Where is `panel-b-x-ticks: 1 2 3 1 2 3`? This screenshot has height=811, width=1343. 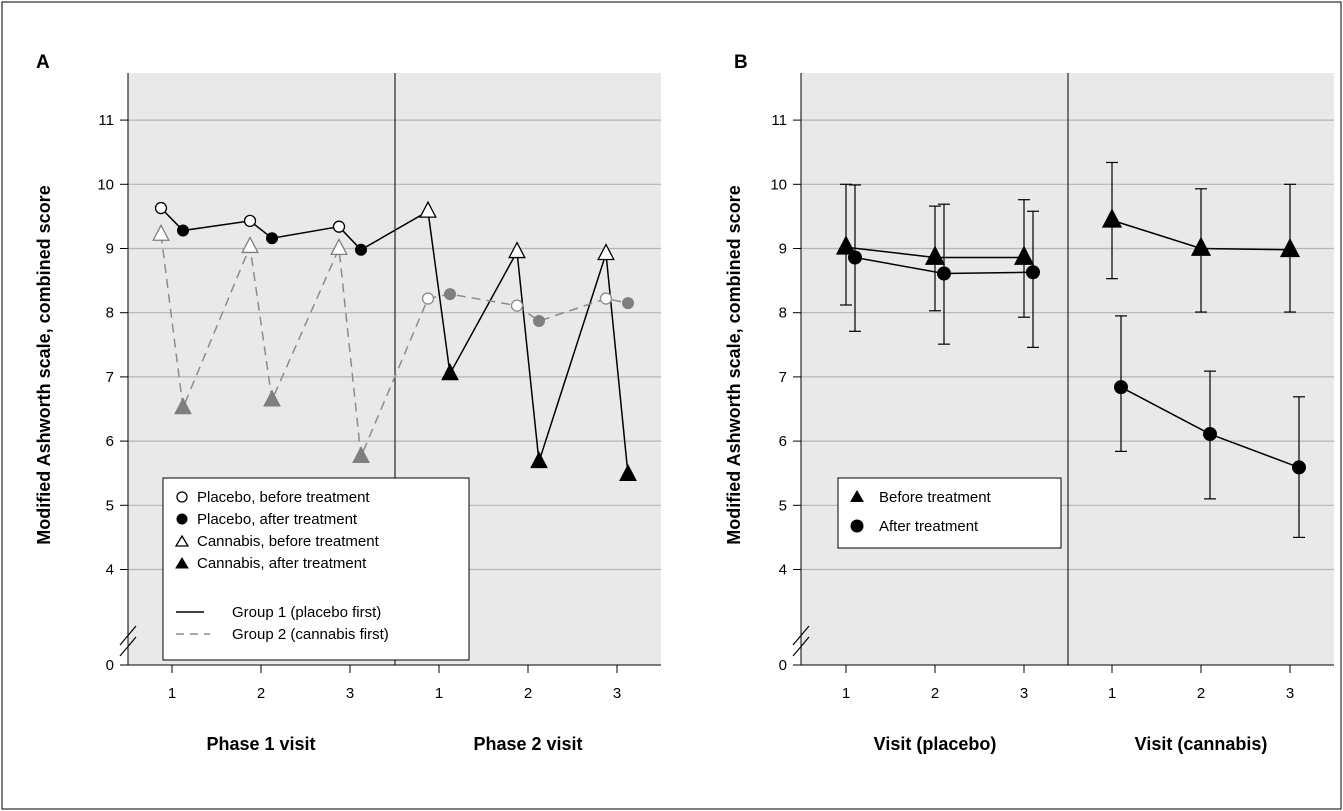
panel-b-x-ticks: 1 2 3 1 2 3 is located at coordinates (1068, 683).